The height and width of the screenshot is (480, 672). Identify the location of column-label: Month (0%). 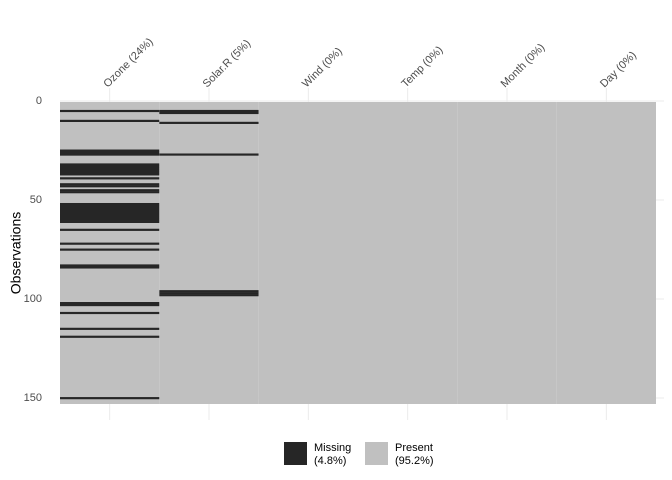
(523, 65).